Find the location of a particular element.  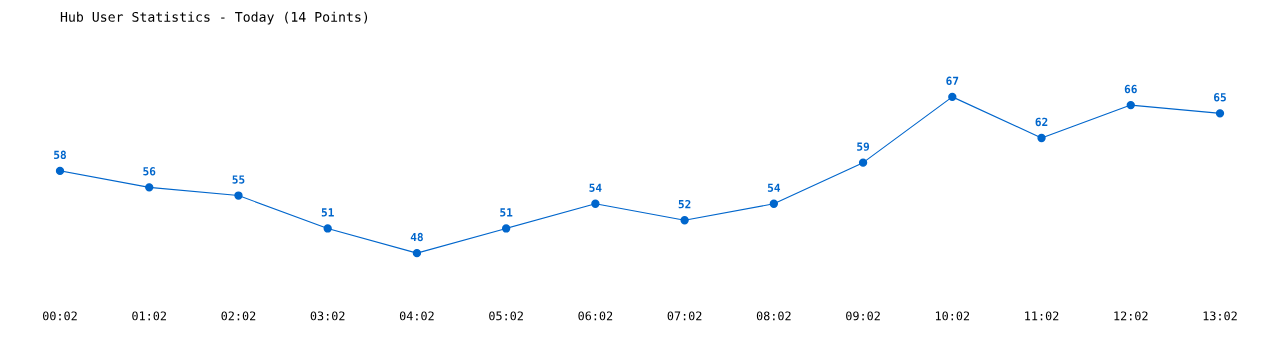

x-tick-label: 04:02 is located at coordinates (416, 316).